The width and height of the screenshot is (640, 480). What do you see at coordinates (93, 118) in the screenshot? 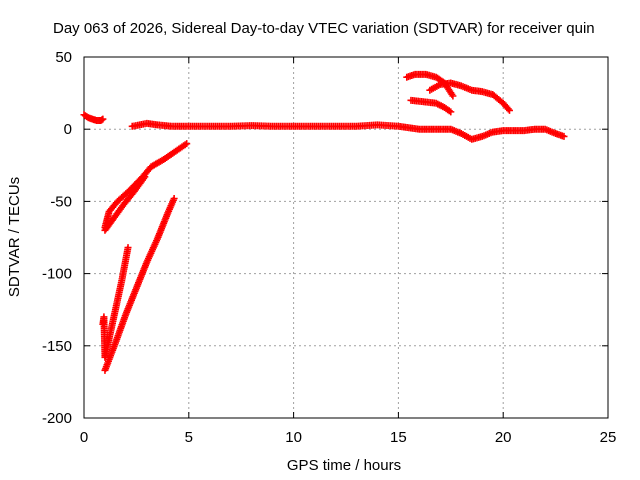
I see `series-arc-start` at bounding box center [93, 118].